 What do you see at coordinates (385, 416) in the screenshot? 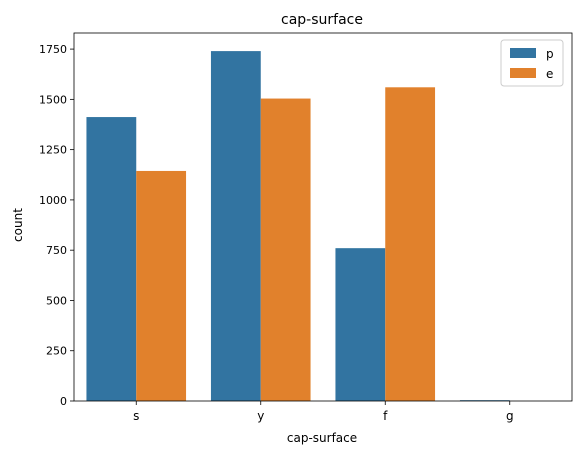
I see `x-tick-label: f` at bounding box center [385, 416].